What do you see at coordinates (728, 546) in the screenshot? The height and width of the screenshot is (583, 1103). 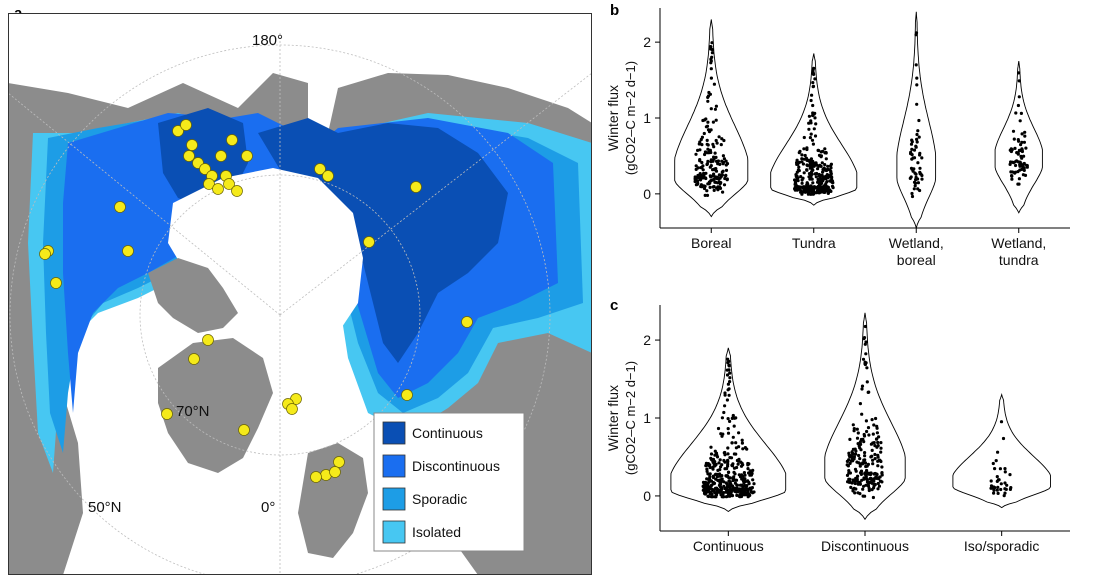 I see `x-tick-label: Continuous` at bounding box center [728, 546].